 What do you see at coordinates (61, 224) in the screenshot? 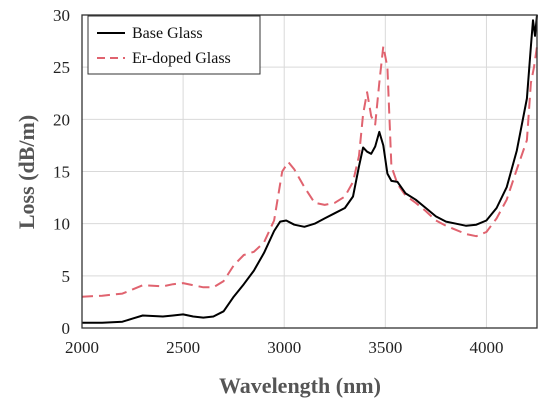
I see `y-tick-label: 10` at bounding box center [61, 224].